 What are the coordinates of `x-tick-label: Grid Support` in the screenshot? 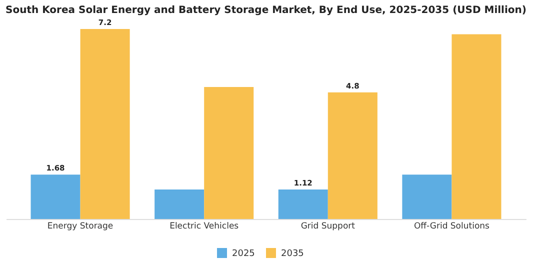 It's located at (328, 227).